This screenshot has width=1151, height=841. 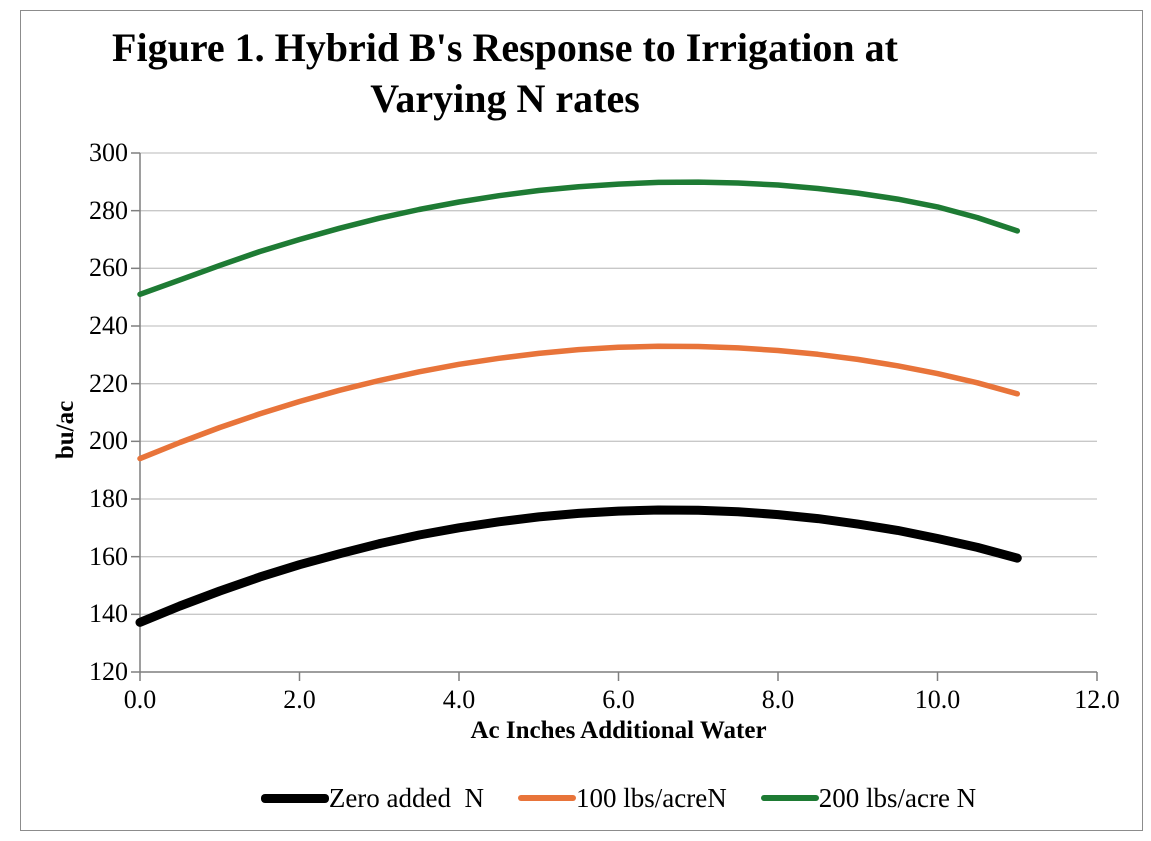 I want to click on y-tick-label: 280, so click(x=108, y=210).